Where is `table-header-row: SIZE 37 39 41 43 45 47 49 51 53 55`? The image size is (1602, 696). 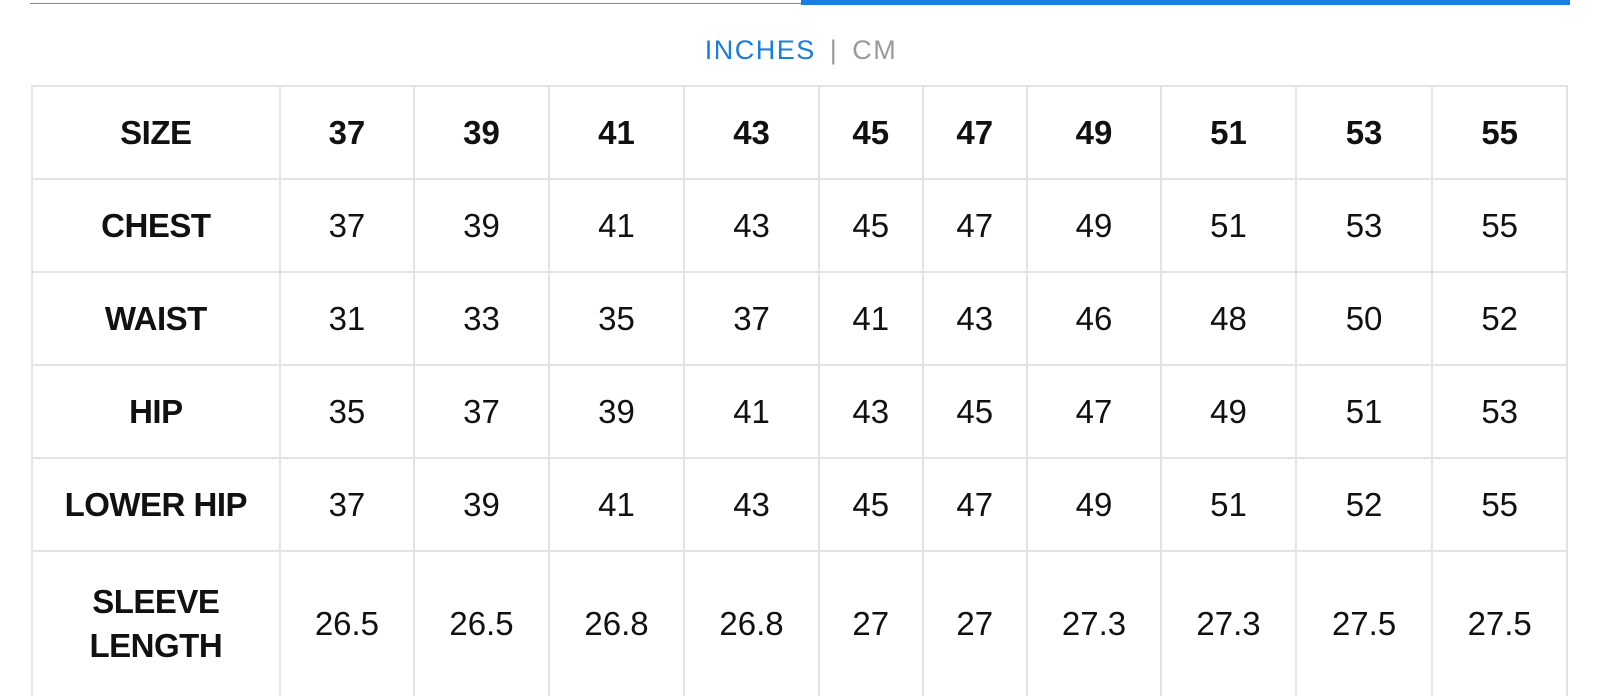
table-header-row: SIZE 37 39 41 43 45 47 49 51 53 55 is located at coordinates (799, 132).